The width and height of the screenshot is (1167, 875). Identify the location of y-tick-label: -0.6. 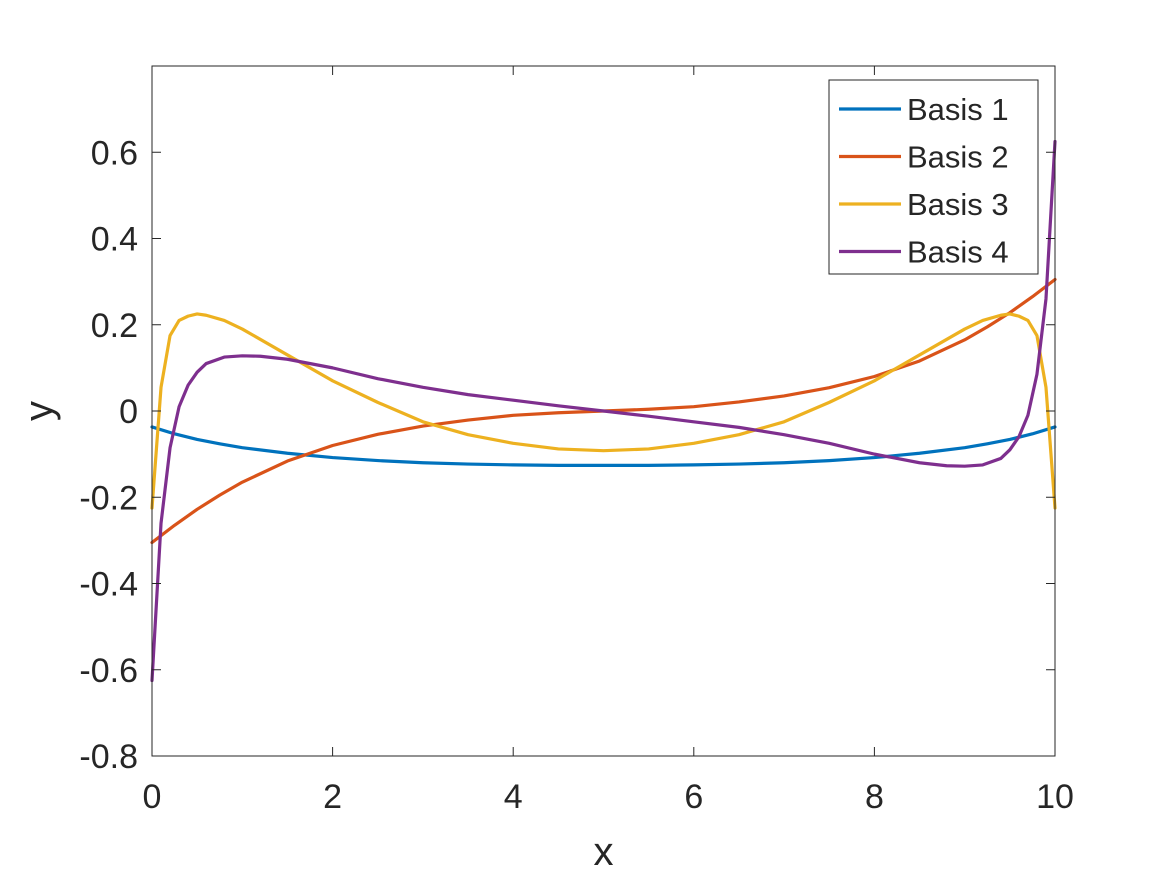
(108, 671).